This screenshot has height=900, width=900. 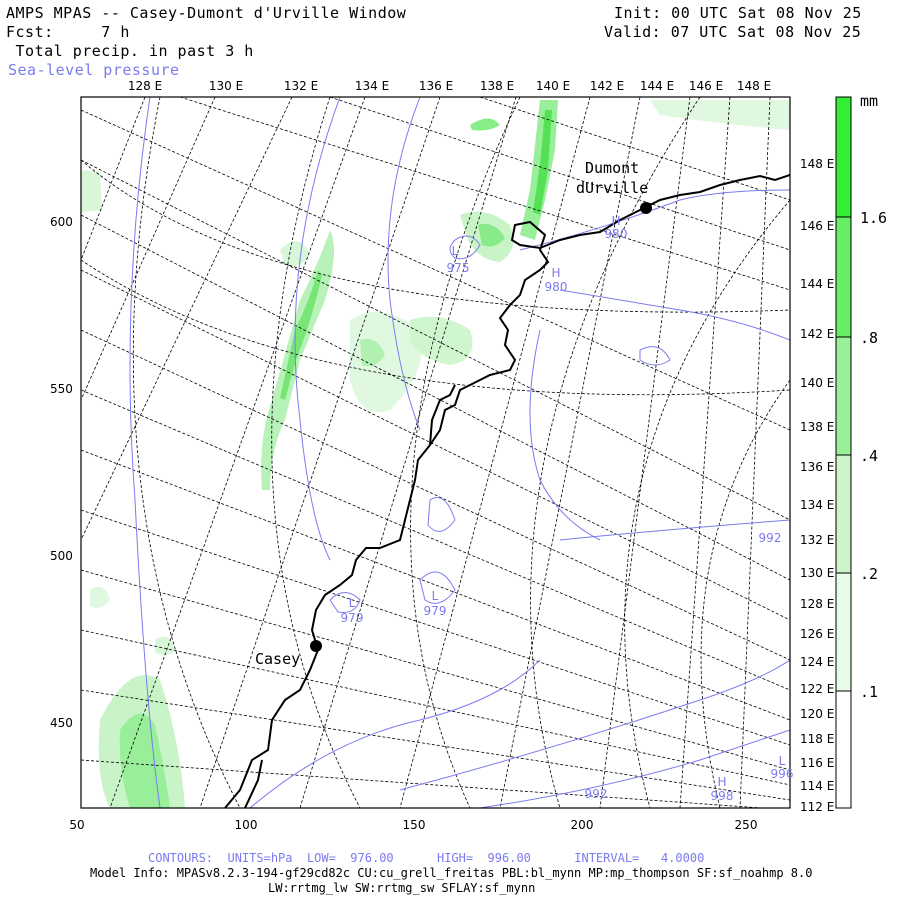 What do you see at coordinates (817, 662) in the screenshot?
I see `svg-text: 124 E` at bounding box center [817, 662].